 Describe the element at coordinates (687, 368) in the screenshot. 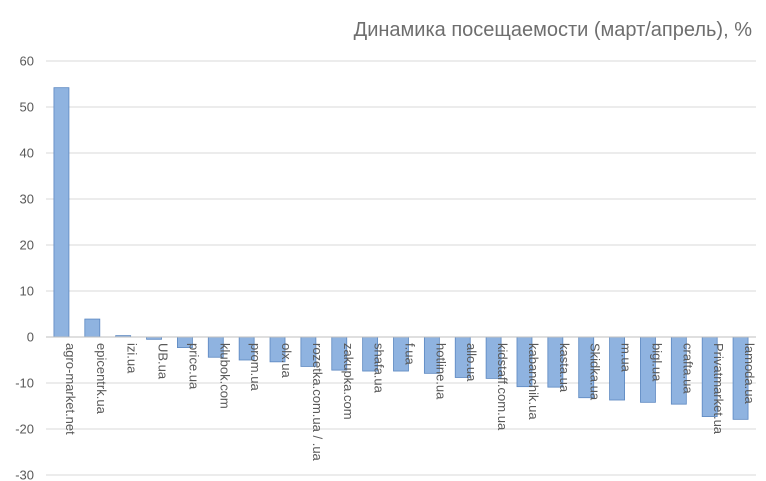

I see `x-tick-label: crafta.ua` at that location.